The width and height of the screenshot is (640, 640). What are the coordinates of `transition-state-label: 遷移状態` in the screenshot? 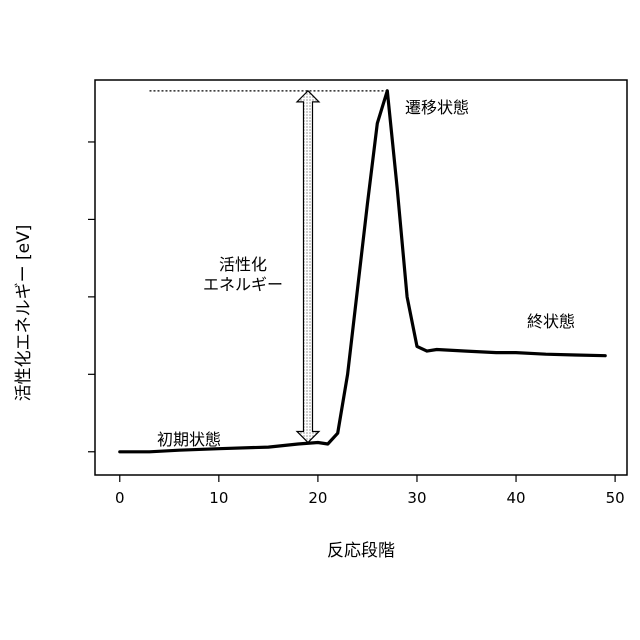 It's located at (437, 107).